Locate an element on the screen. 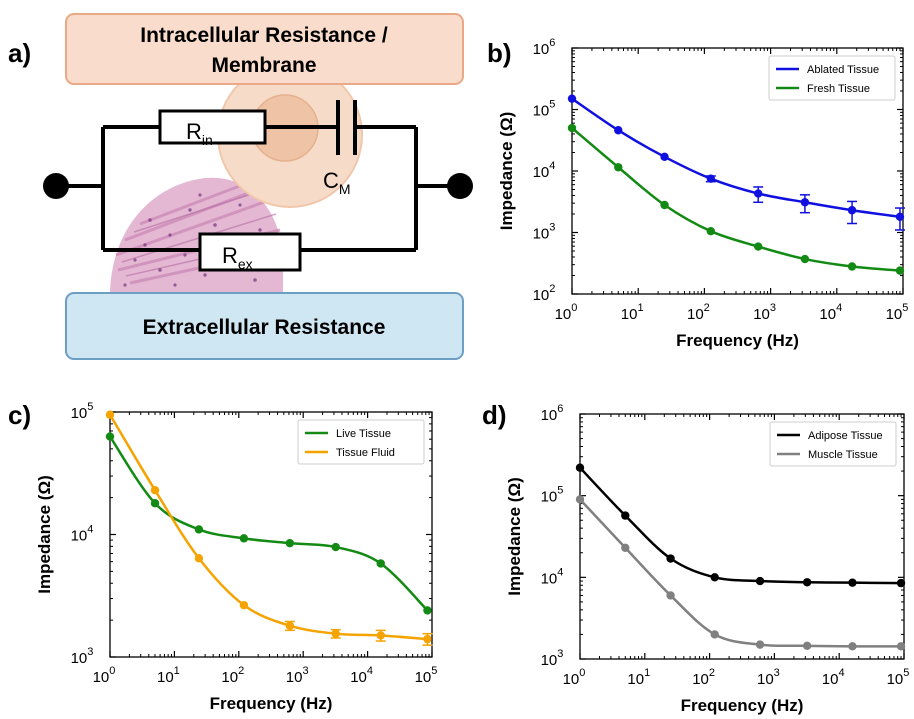  panel-c-letter: c) is located at coordinates (19, 415).